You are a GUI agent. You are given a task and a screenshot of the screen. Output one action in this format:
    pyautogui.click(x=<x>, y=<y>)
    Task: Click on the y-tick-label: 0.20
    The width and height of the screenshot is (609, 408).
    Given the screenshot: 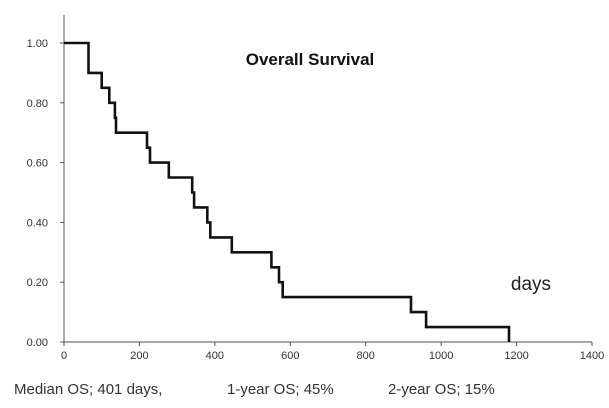 What is the action you would take?
    pyautogui.click(x=37, y=283)
    